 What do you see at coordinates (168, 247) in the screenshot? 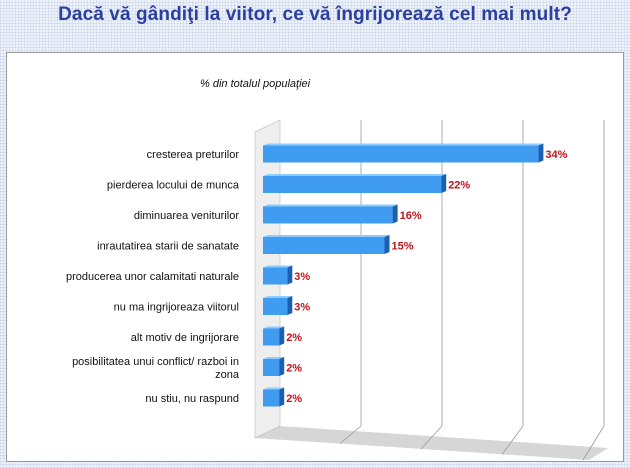
I see `category-label: inrautatirea starii de sanatate` at bounding box center [168, 247].